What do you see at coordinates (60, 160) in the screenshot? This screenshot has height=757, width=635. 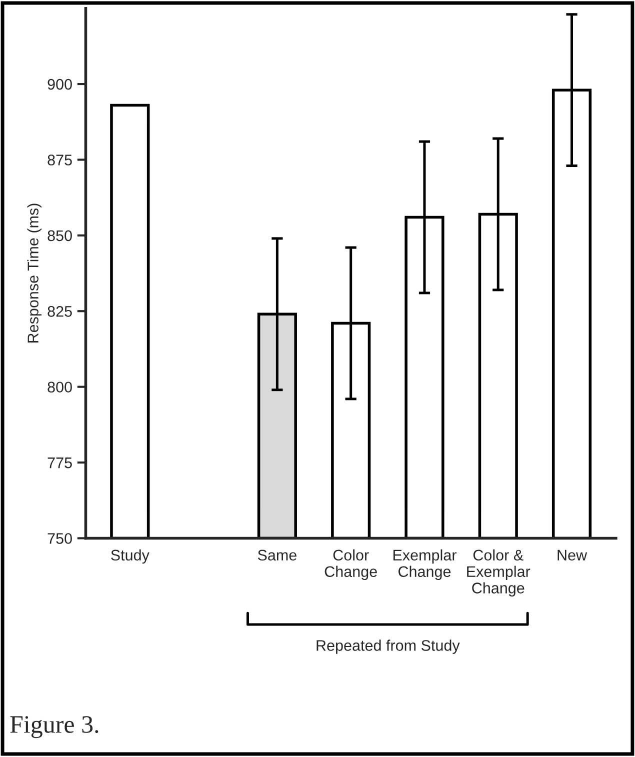 I see `y-tick-label: 875` at bounding box center [60, 160].